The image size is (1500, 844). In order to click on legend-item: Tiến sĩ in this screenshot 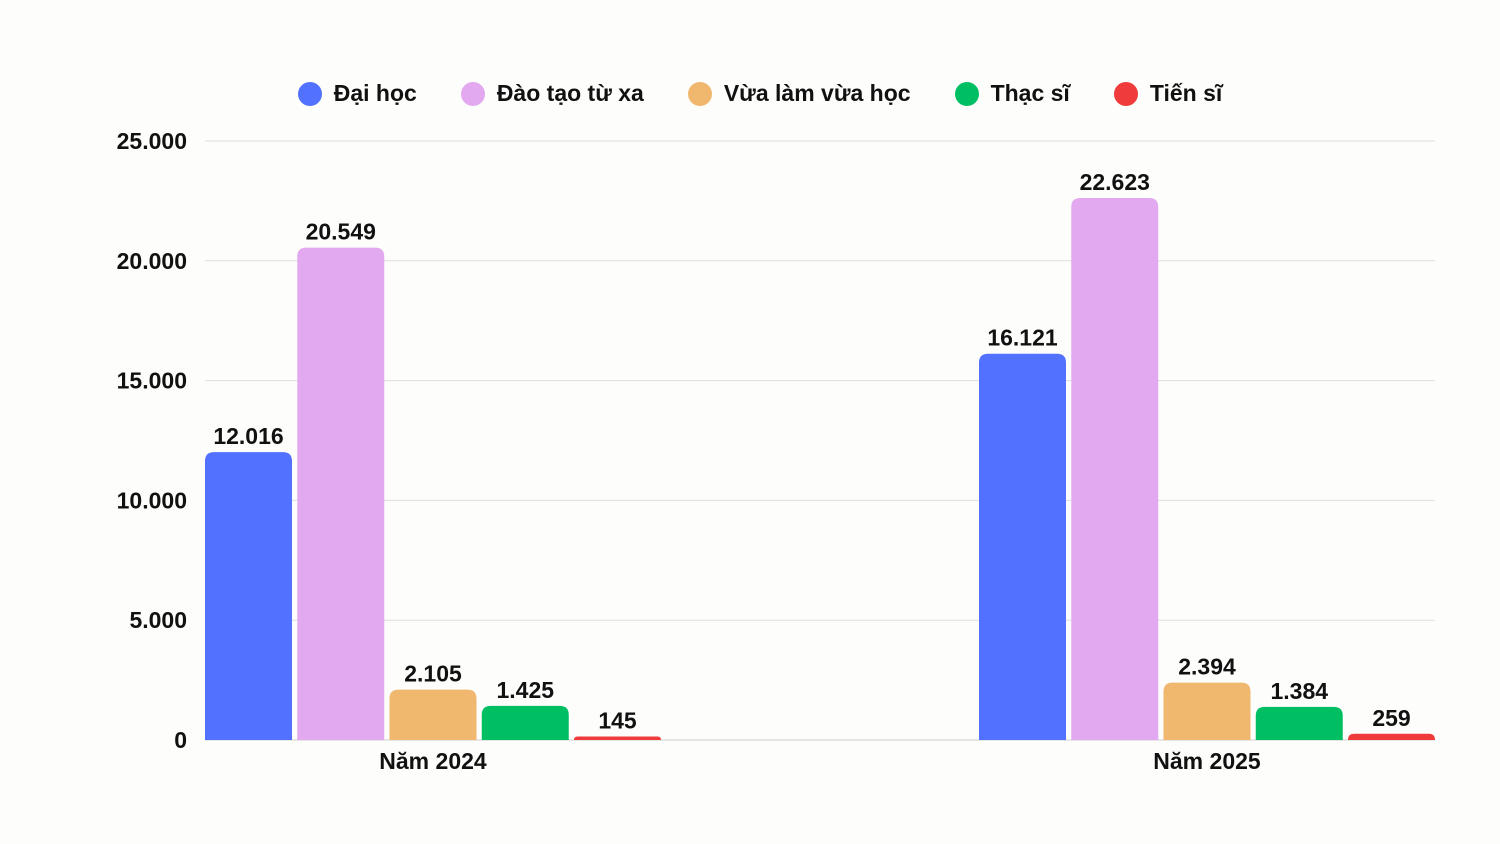, I will do `click(1168, 93)`.